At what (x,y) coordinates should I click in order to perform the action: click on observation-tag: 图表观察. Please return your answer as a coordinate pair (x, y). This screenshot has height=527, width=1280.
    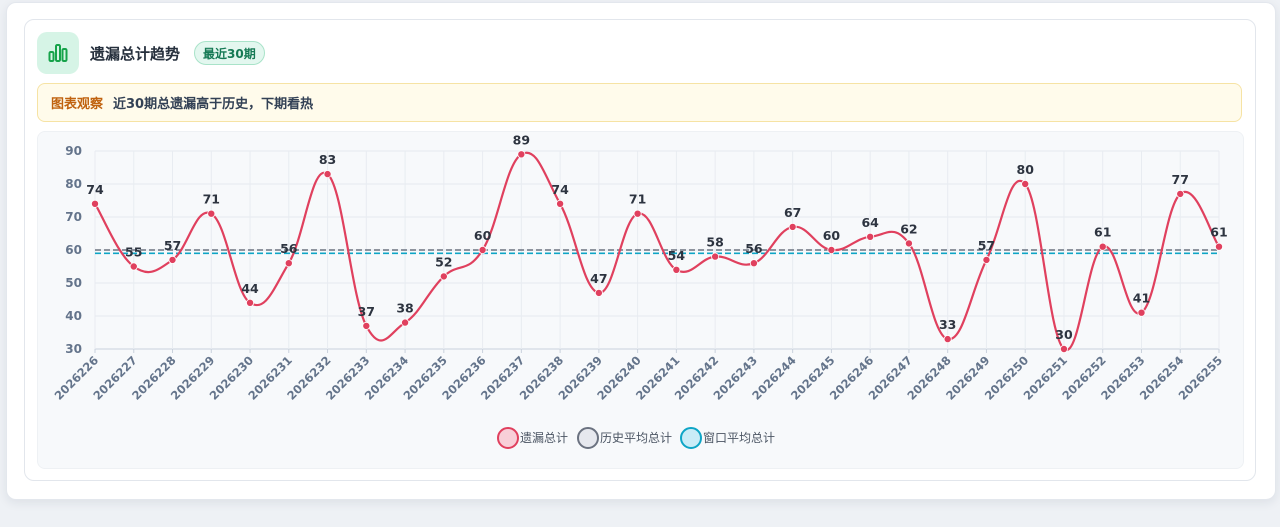
    Looking at the image, I should click on (77, 104).